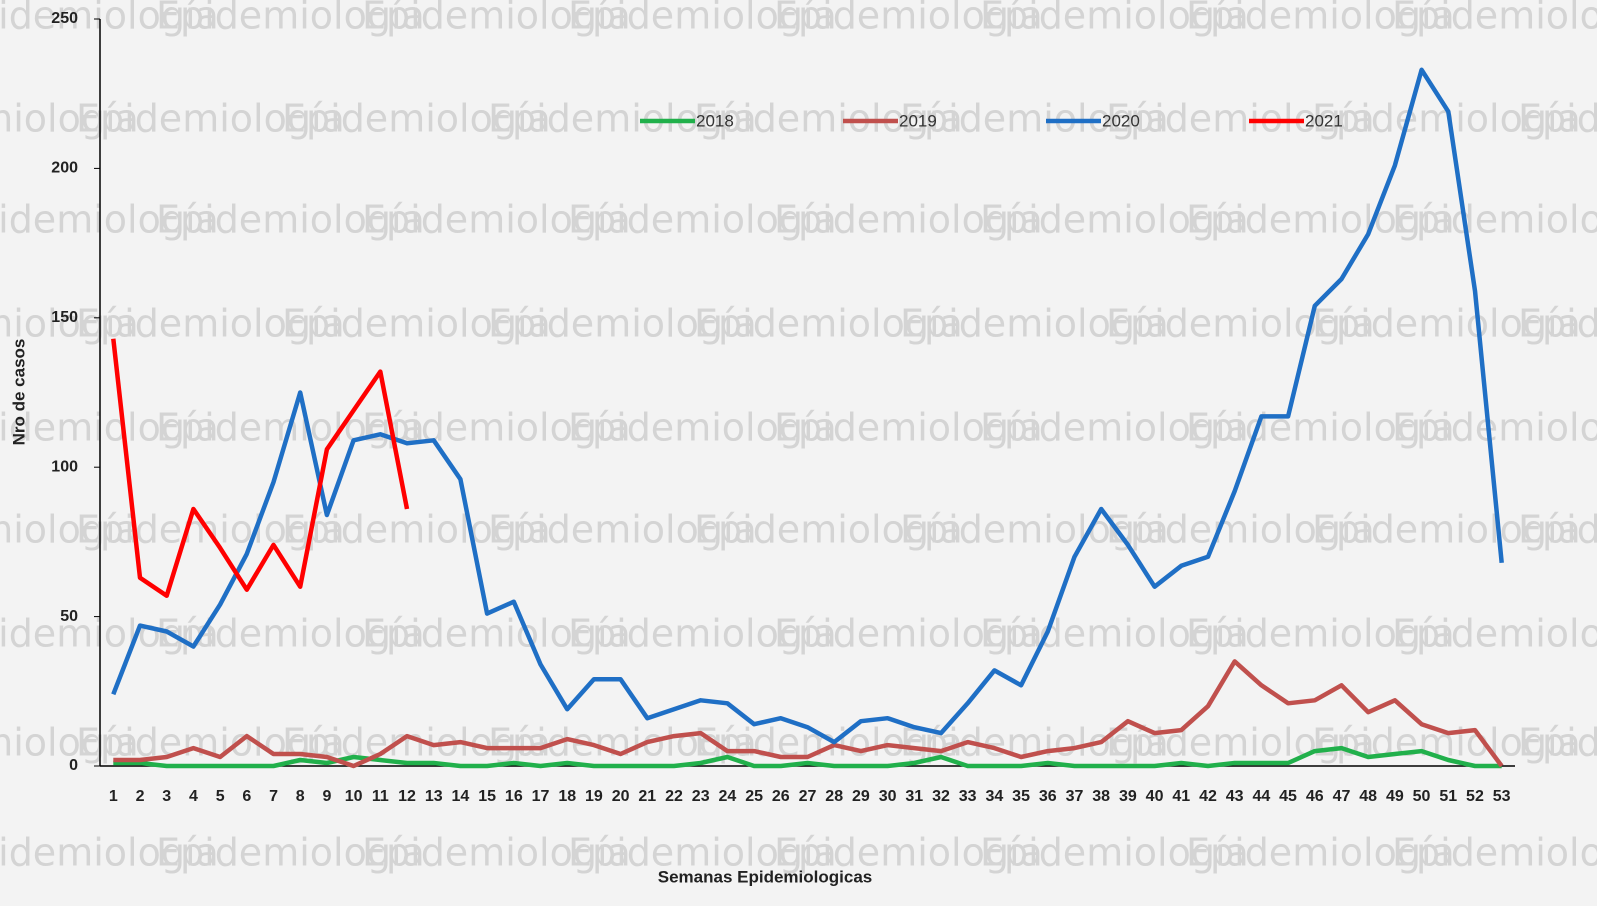 The width and height of the screenshot is (1597, 906). Describe the element at coordinates (1422, 796) in the screenshot. I see `x-tick-label: 50` at that location.